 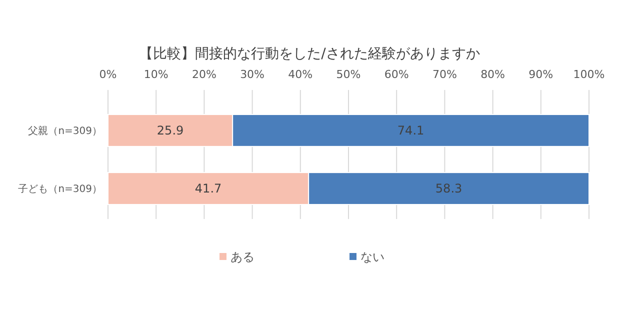 I want to click on x-tick-label: 0%, so click(x=108, y=74).